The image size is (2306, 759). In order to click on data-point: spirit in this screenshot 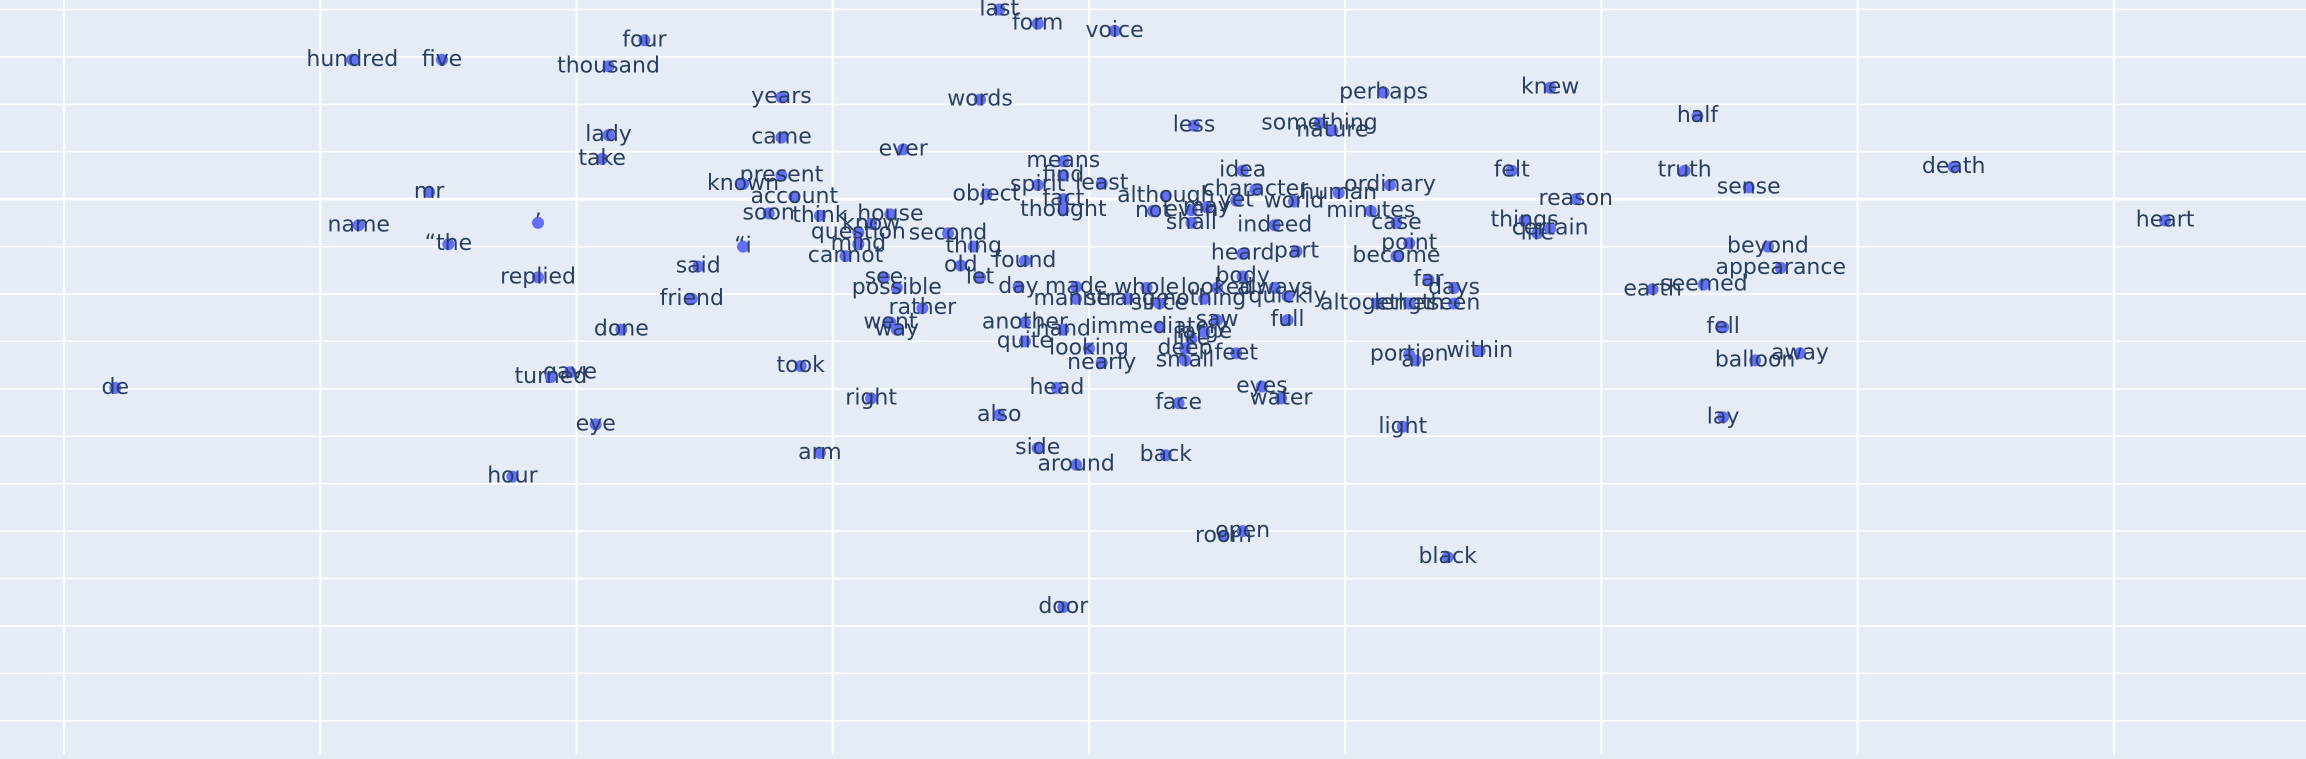, I will do `click(1038, 184)`.